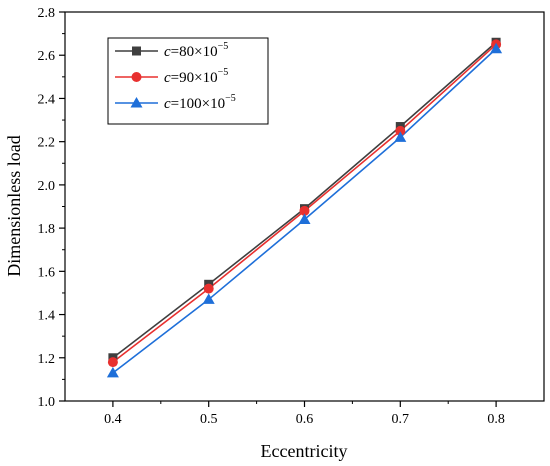 The width and height of the screenshot is (550, 466). Describe the element at coordinates (47, 359) in the screenshot. I see `y-tick-label: 1.2` at that location.